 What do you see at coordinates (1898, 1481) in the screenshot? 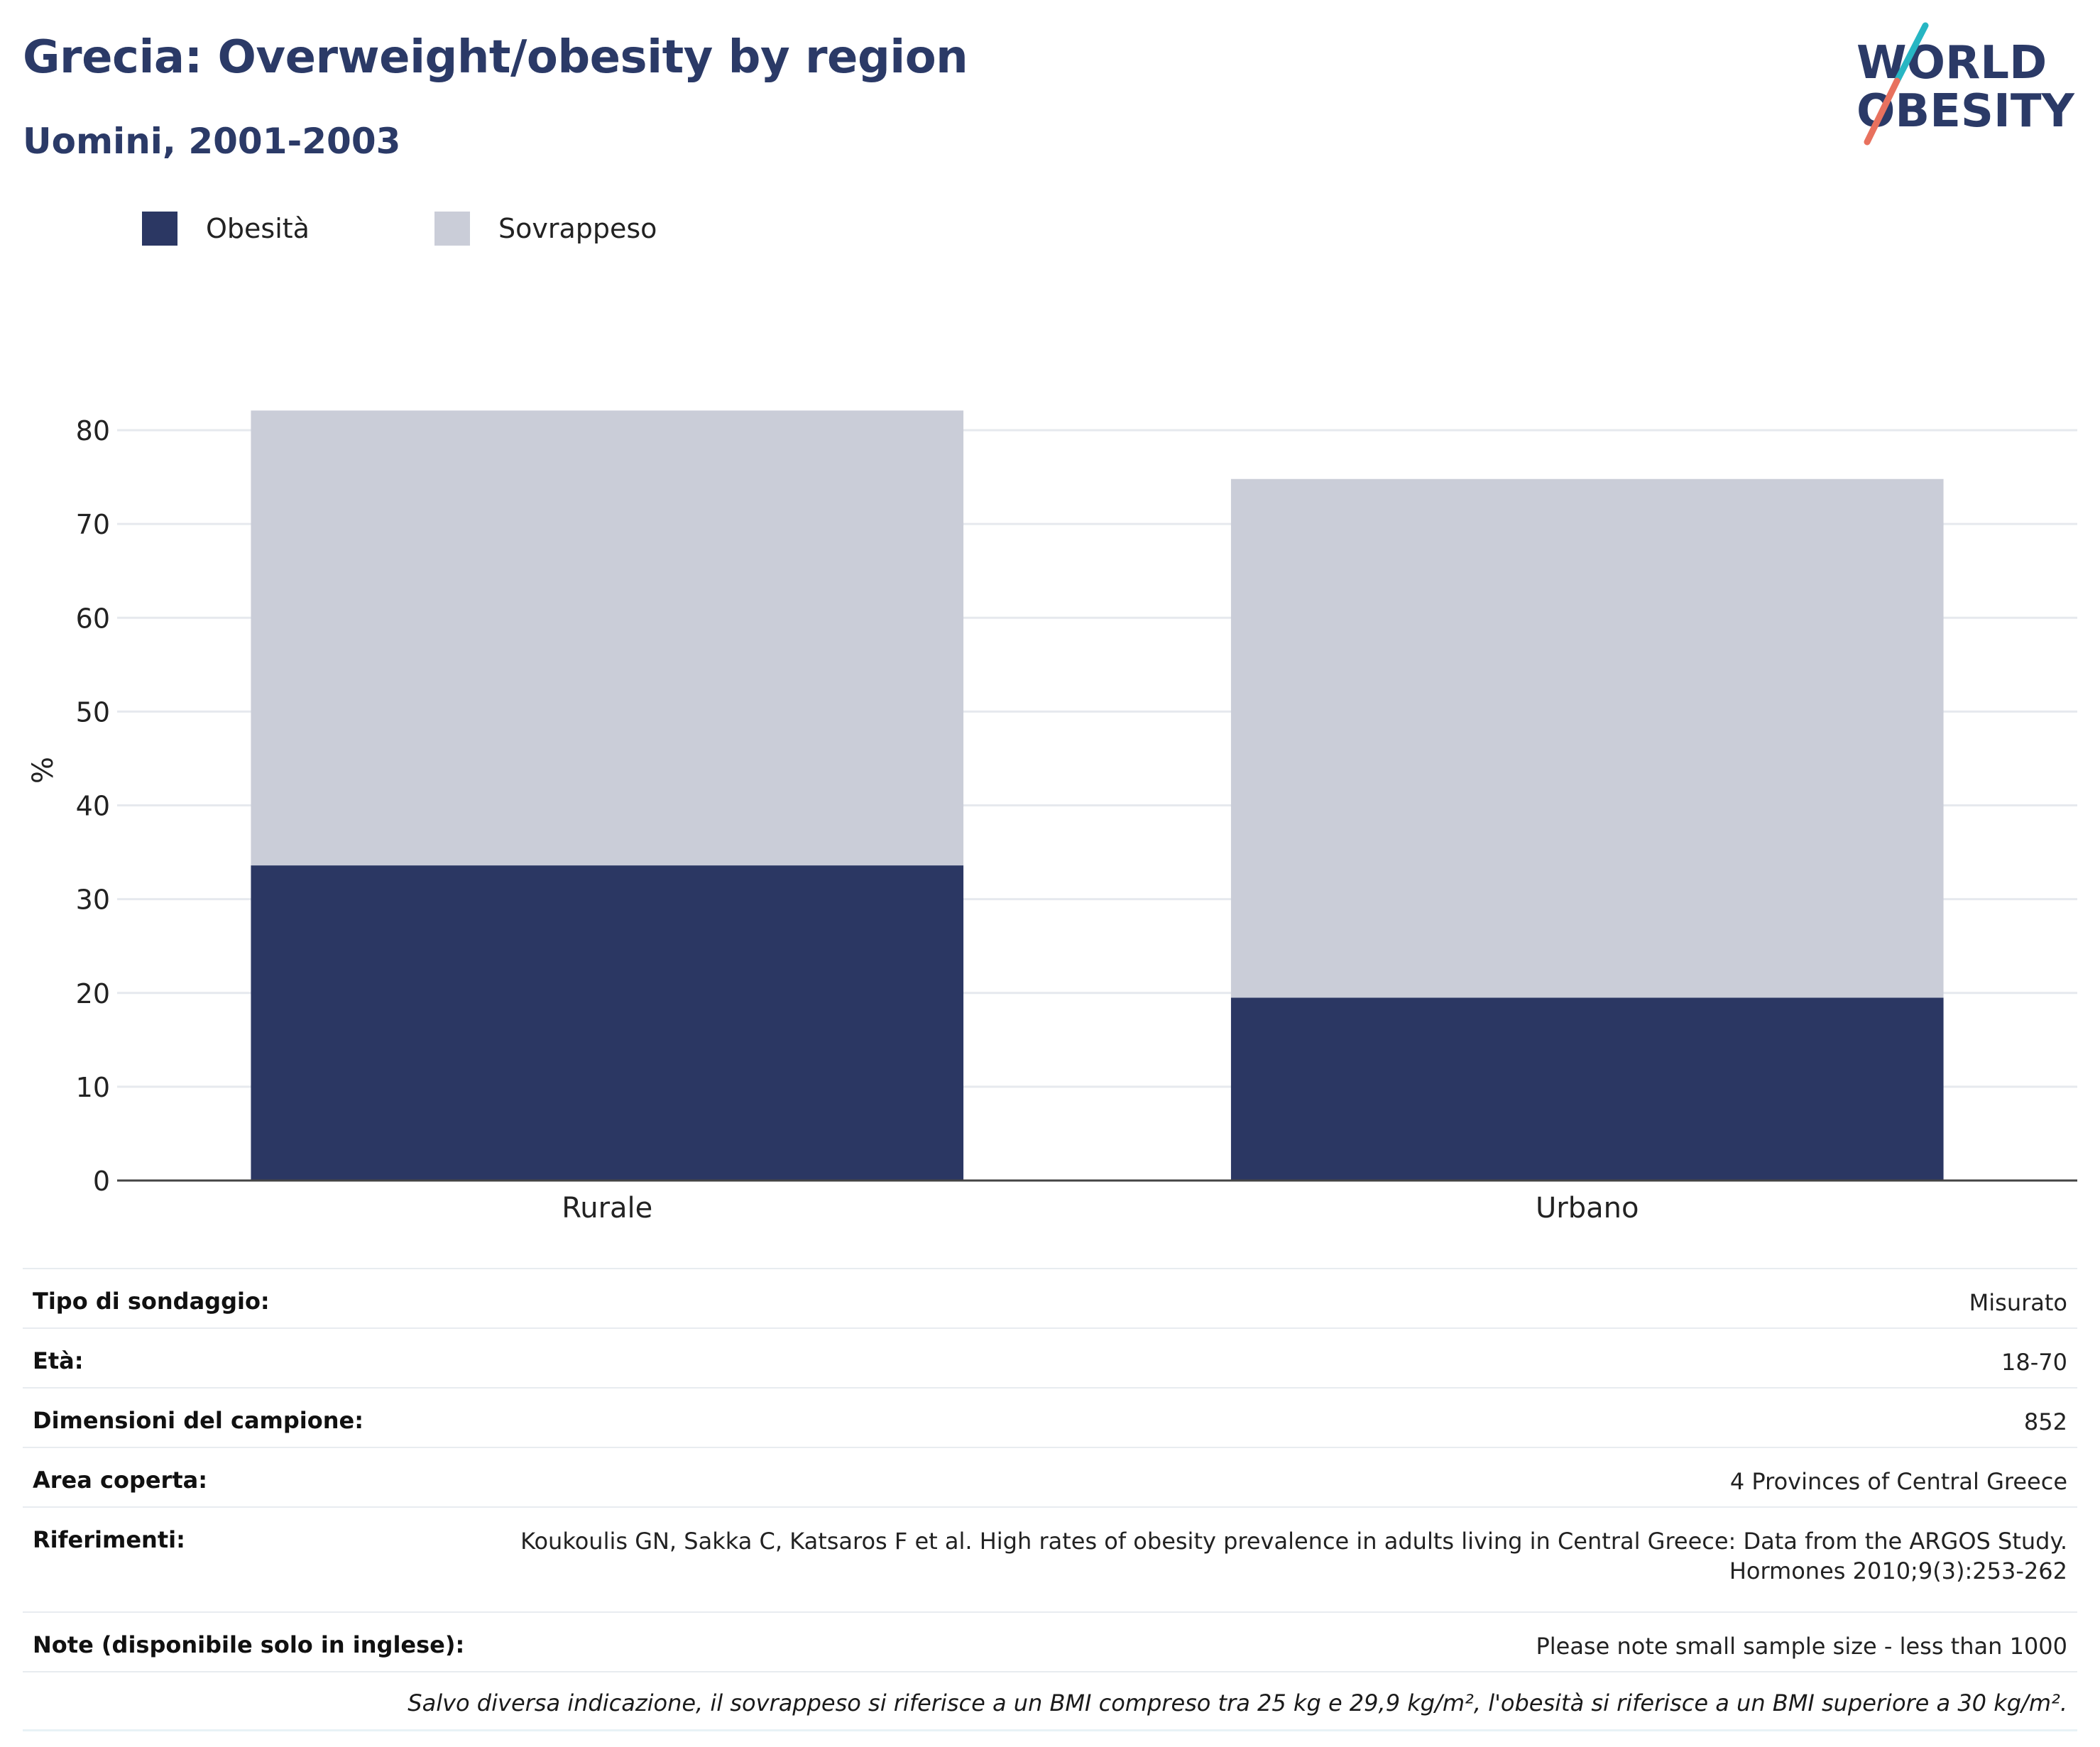
I see `info-value-area: 4 Provinces of Central Greece` at bounding box center [1898, 1481].